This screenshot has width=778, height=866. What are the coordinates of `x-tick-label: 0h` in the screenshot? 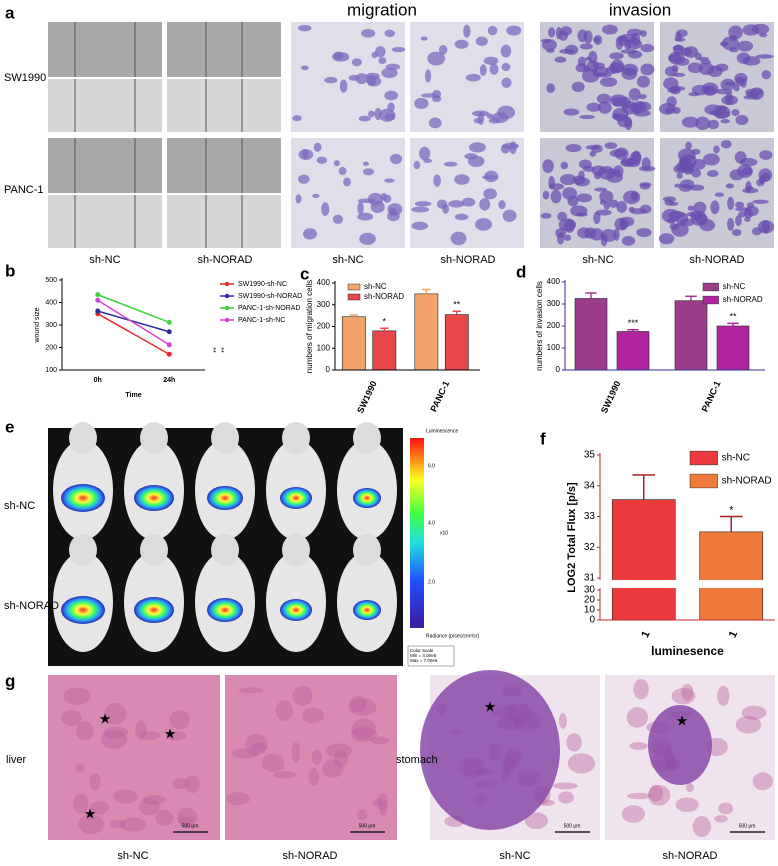 It's located at (98, 380).